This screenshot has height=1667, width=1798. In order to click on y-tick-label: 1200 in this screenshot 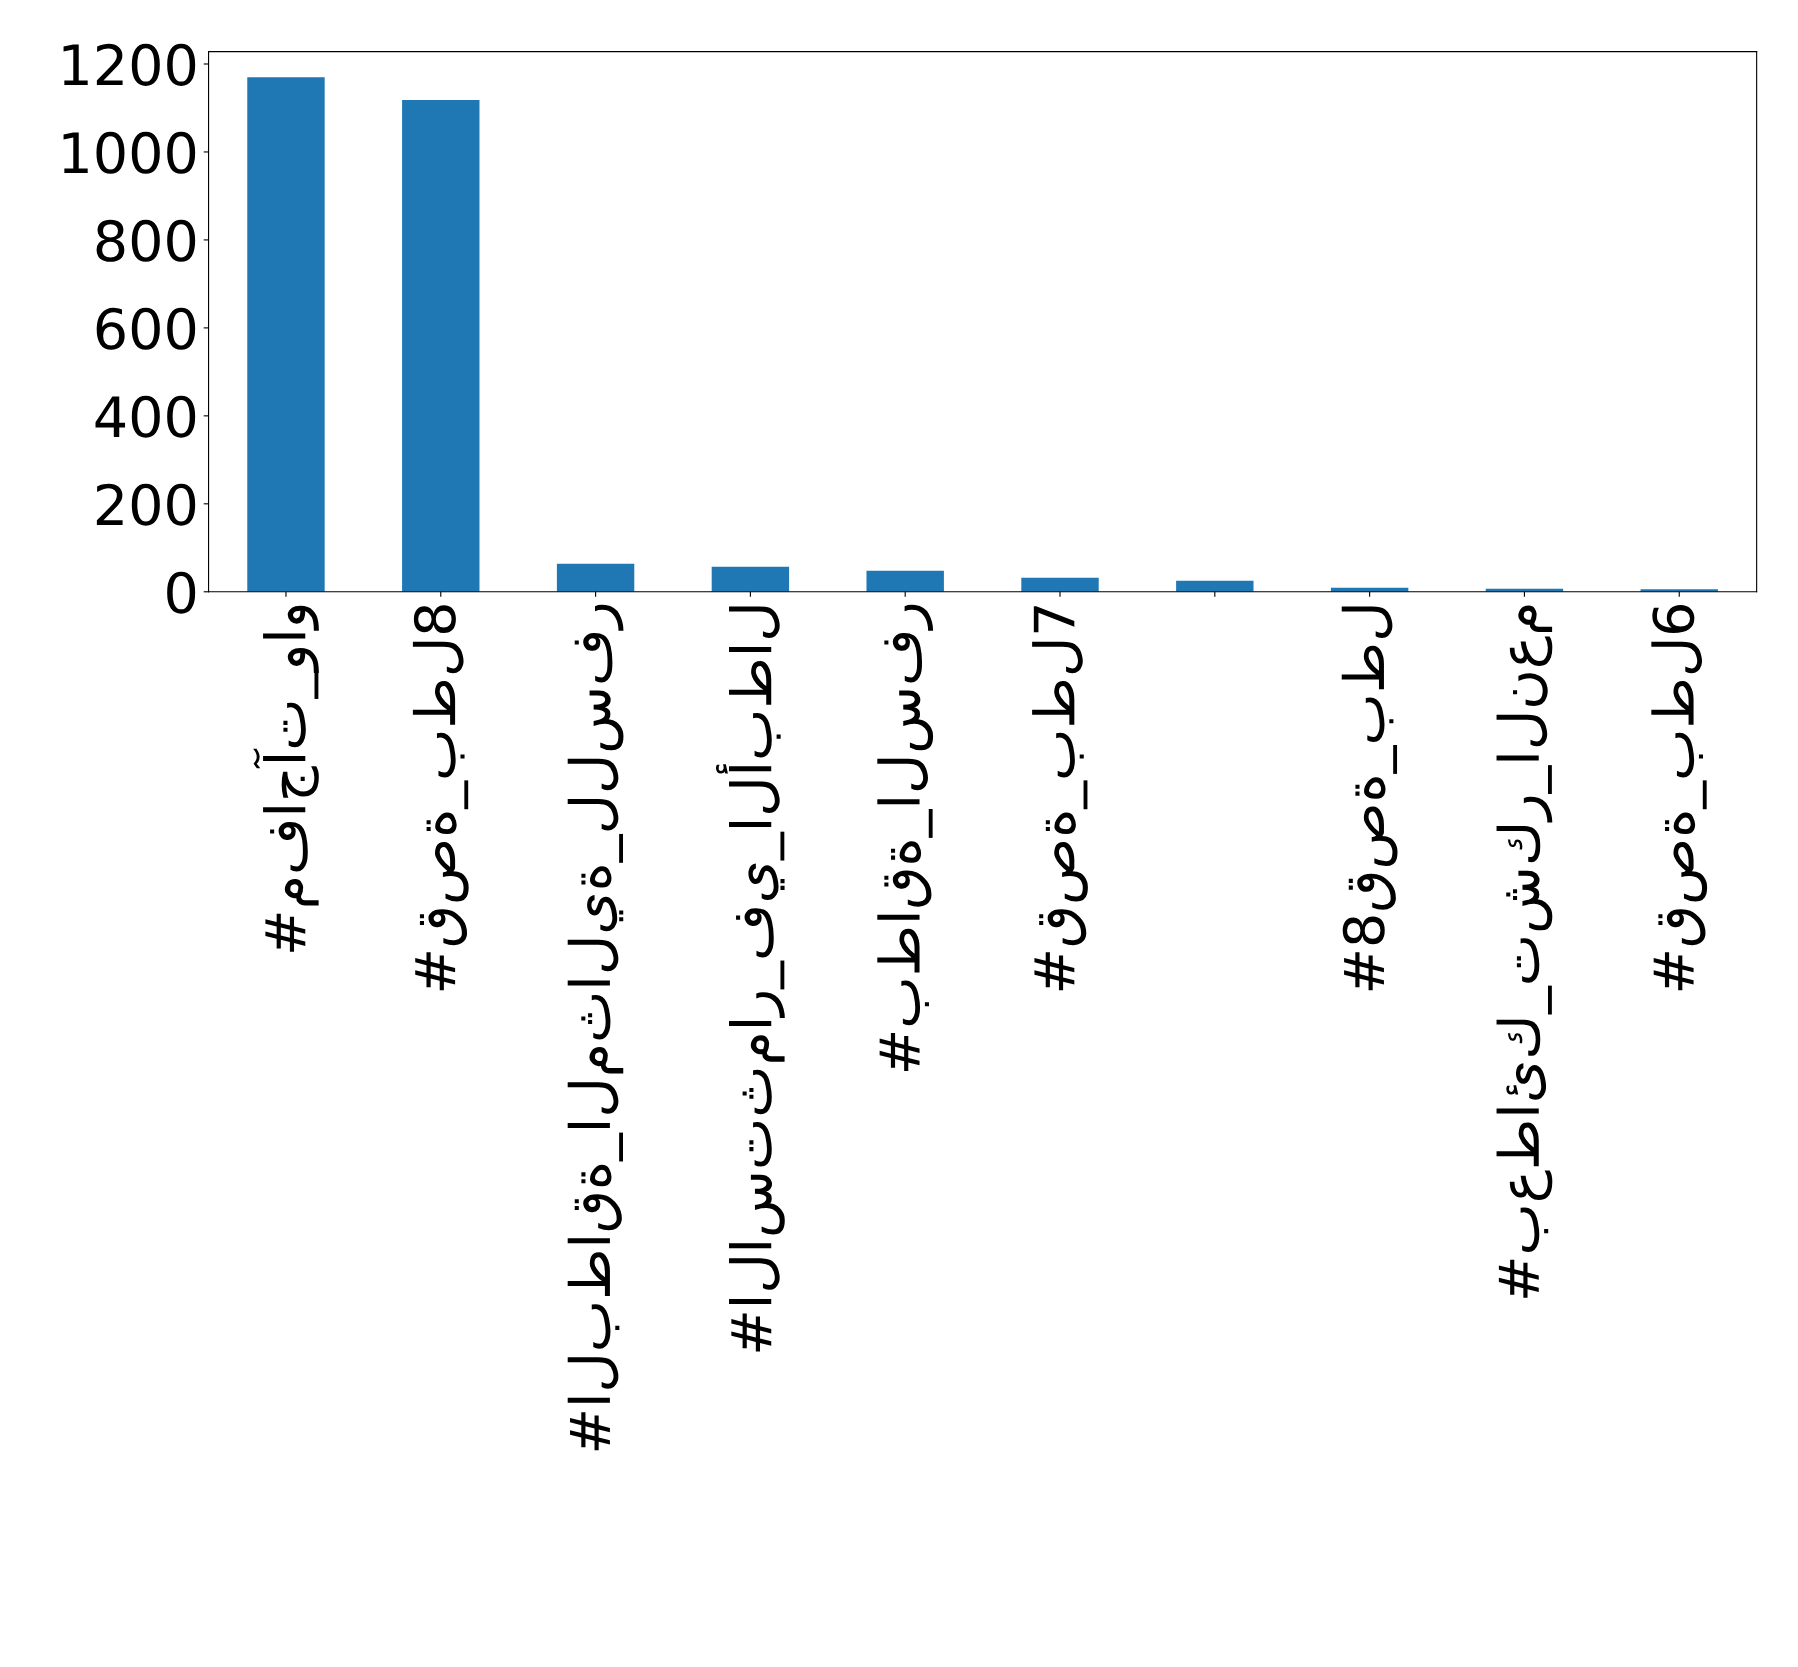, I will do `click(129, 64)`.